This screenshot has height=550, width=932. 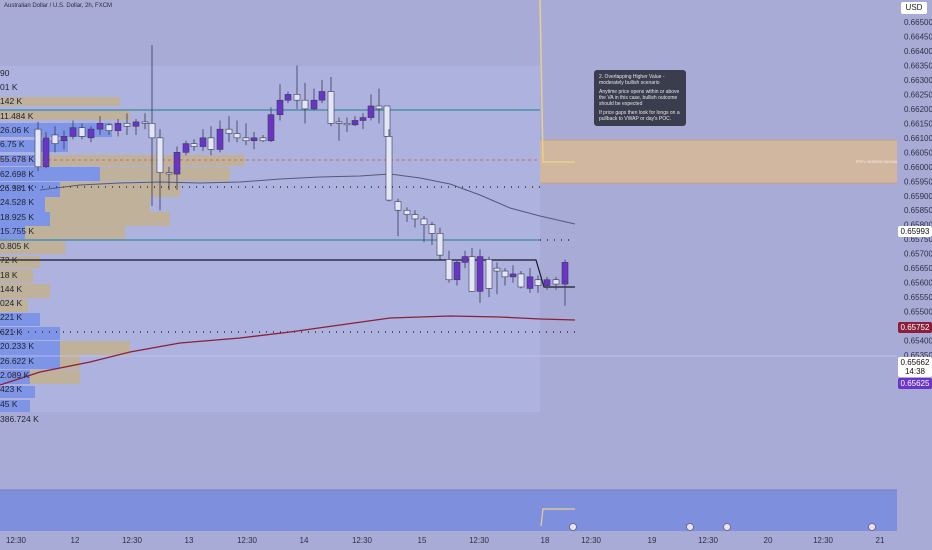 What do you see at coordinates (17, 116) in the screenshot?
I see `profile-label: 11.484 K` at bounding box center [17, 116].